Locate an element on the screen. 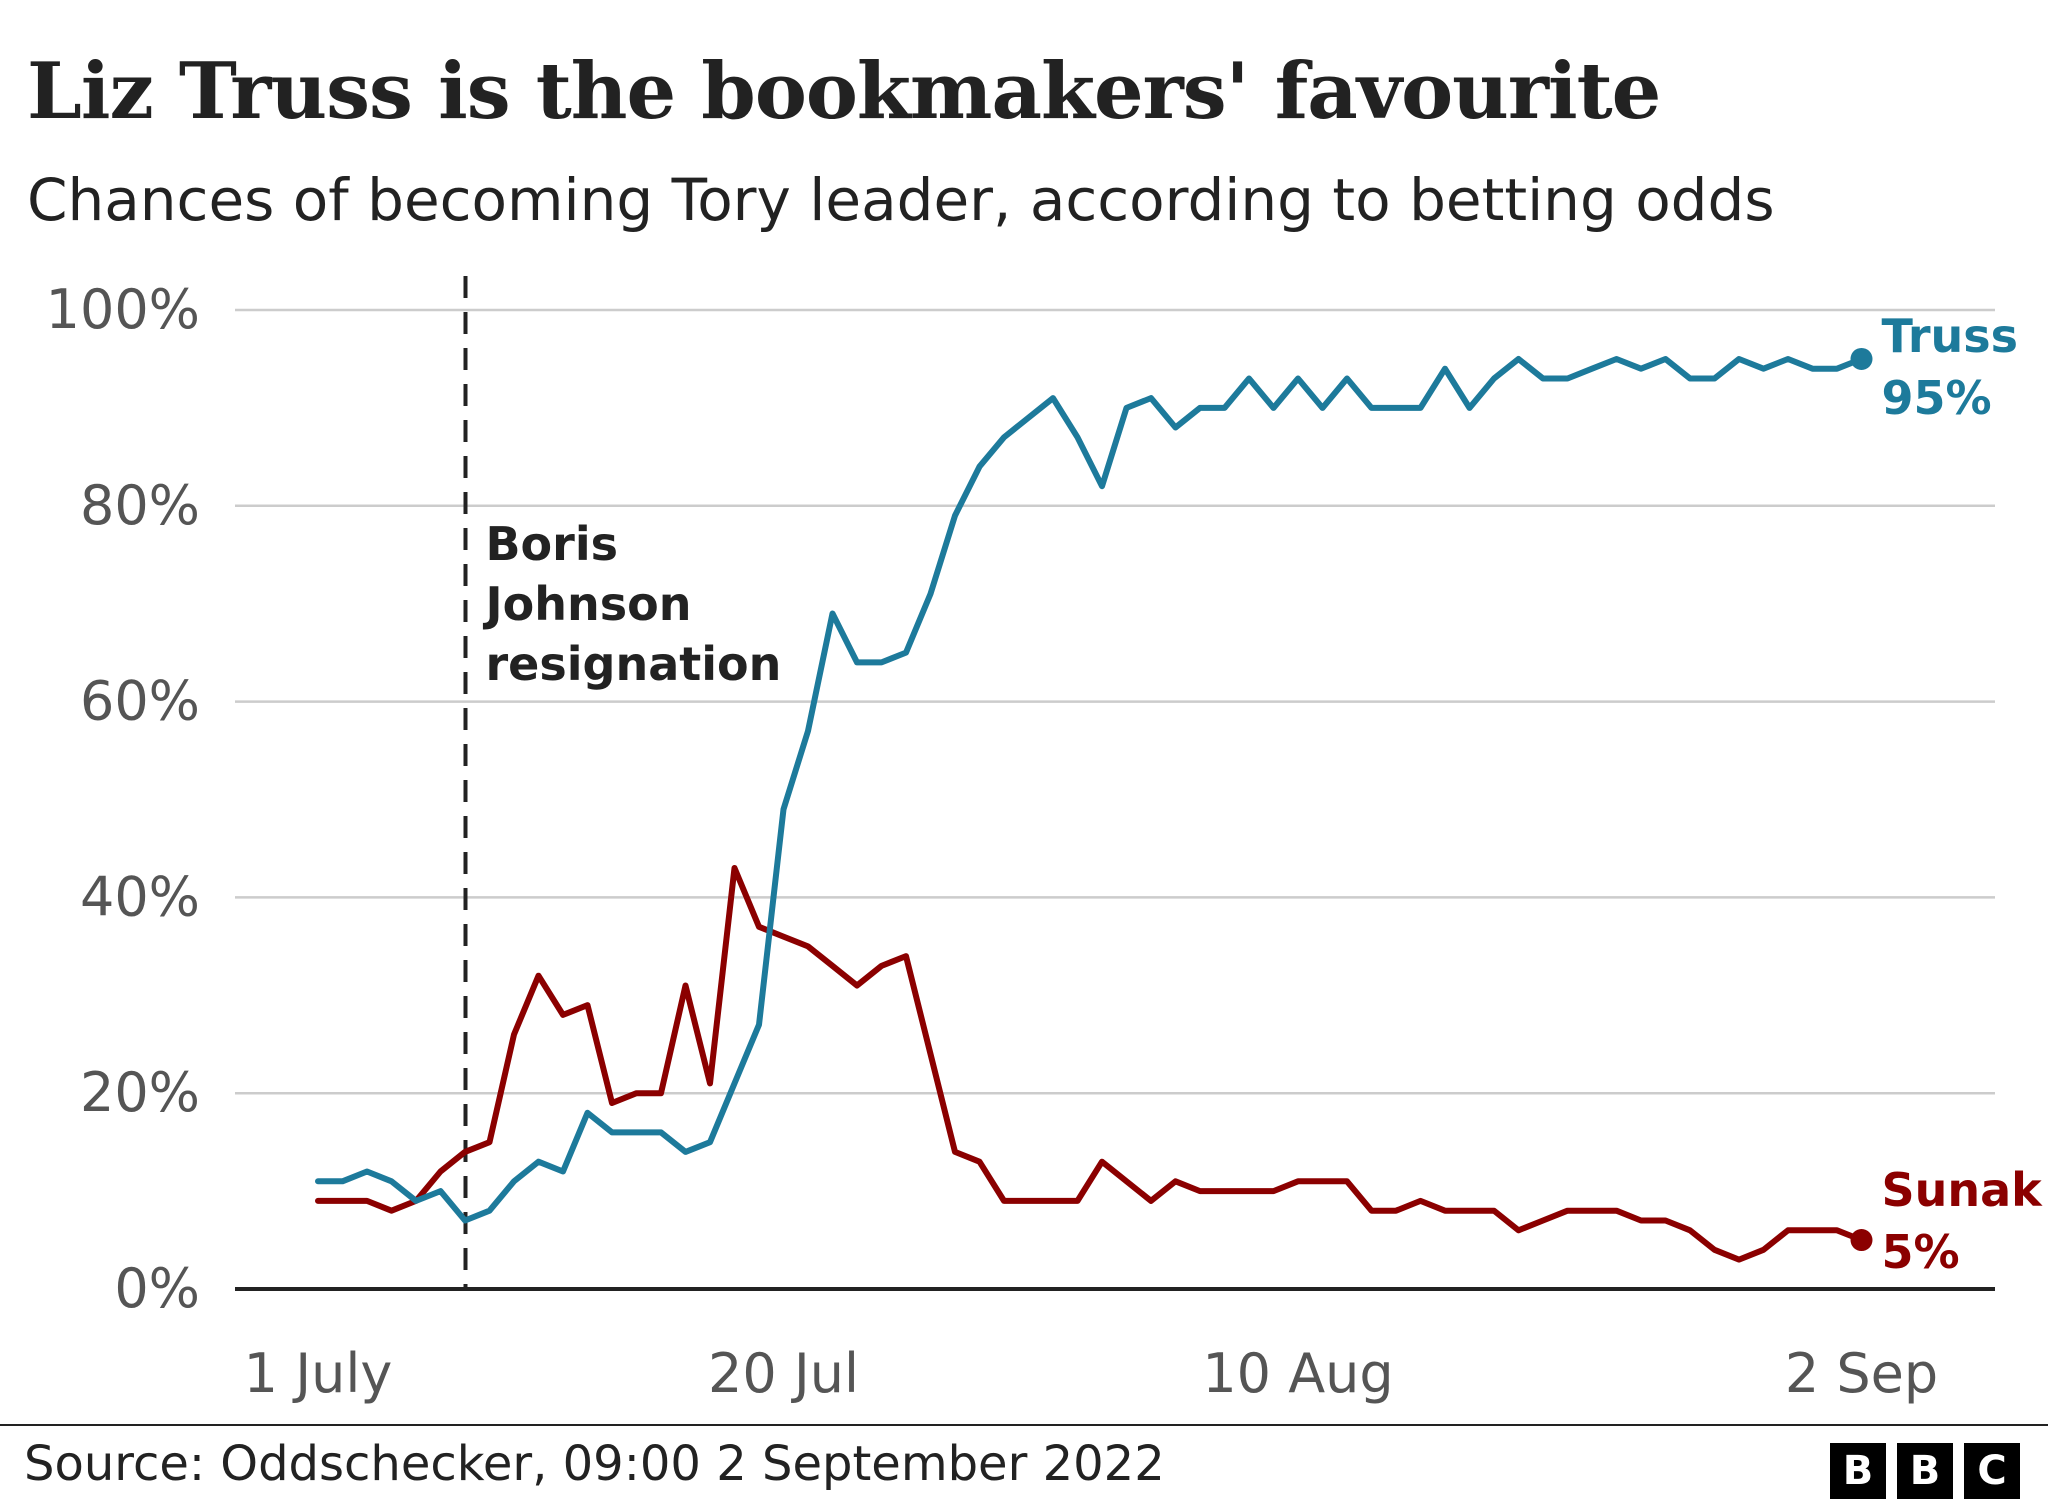 The width and height of the screenshot is (2048, 1504). x-tick-label: 2 Sep is located at coordinates (1861, 1373).